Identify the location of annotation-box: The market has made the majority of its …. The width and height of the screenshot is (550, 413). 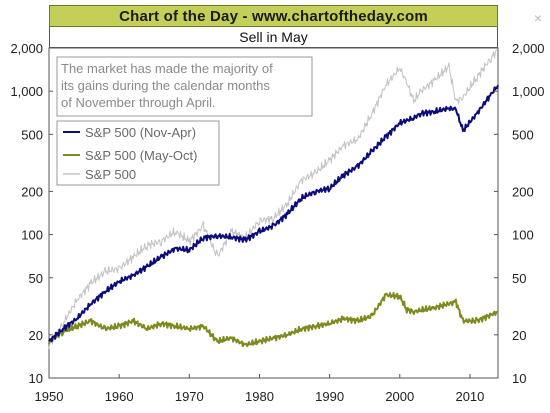
(184, 86).